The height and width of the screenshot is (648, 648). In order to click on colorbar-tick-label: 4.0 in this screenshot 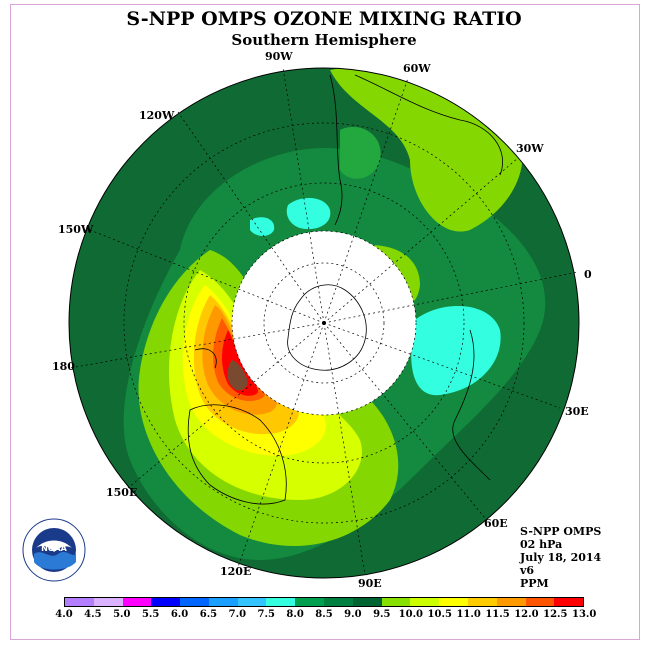, I will do `click(64, 614)`.